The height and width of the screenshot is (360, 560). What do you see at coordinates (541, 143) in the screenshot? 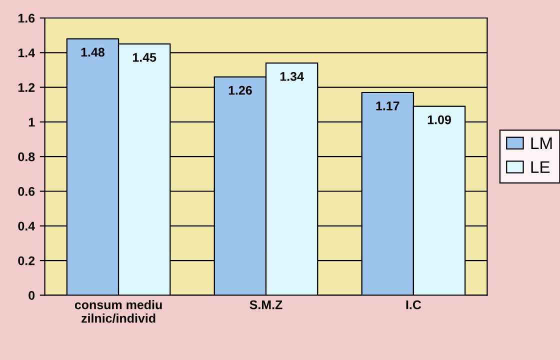
I see `legend-label: LM` at bounding box center [541, 143].